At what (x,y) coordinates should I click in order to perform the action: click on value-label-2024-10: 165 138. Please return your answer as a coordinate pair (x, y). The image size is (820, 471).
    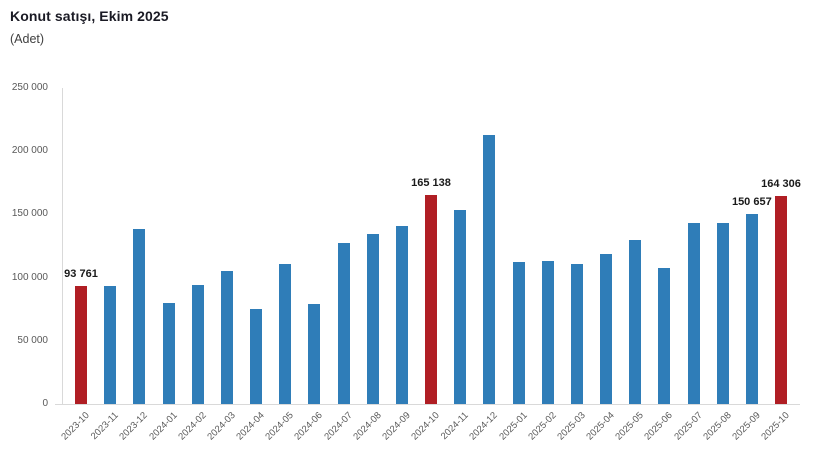
    Looking at the image, I should click on (431, 183).